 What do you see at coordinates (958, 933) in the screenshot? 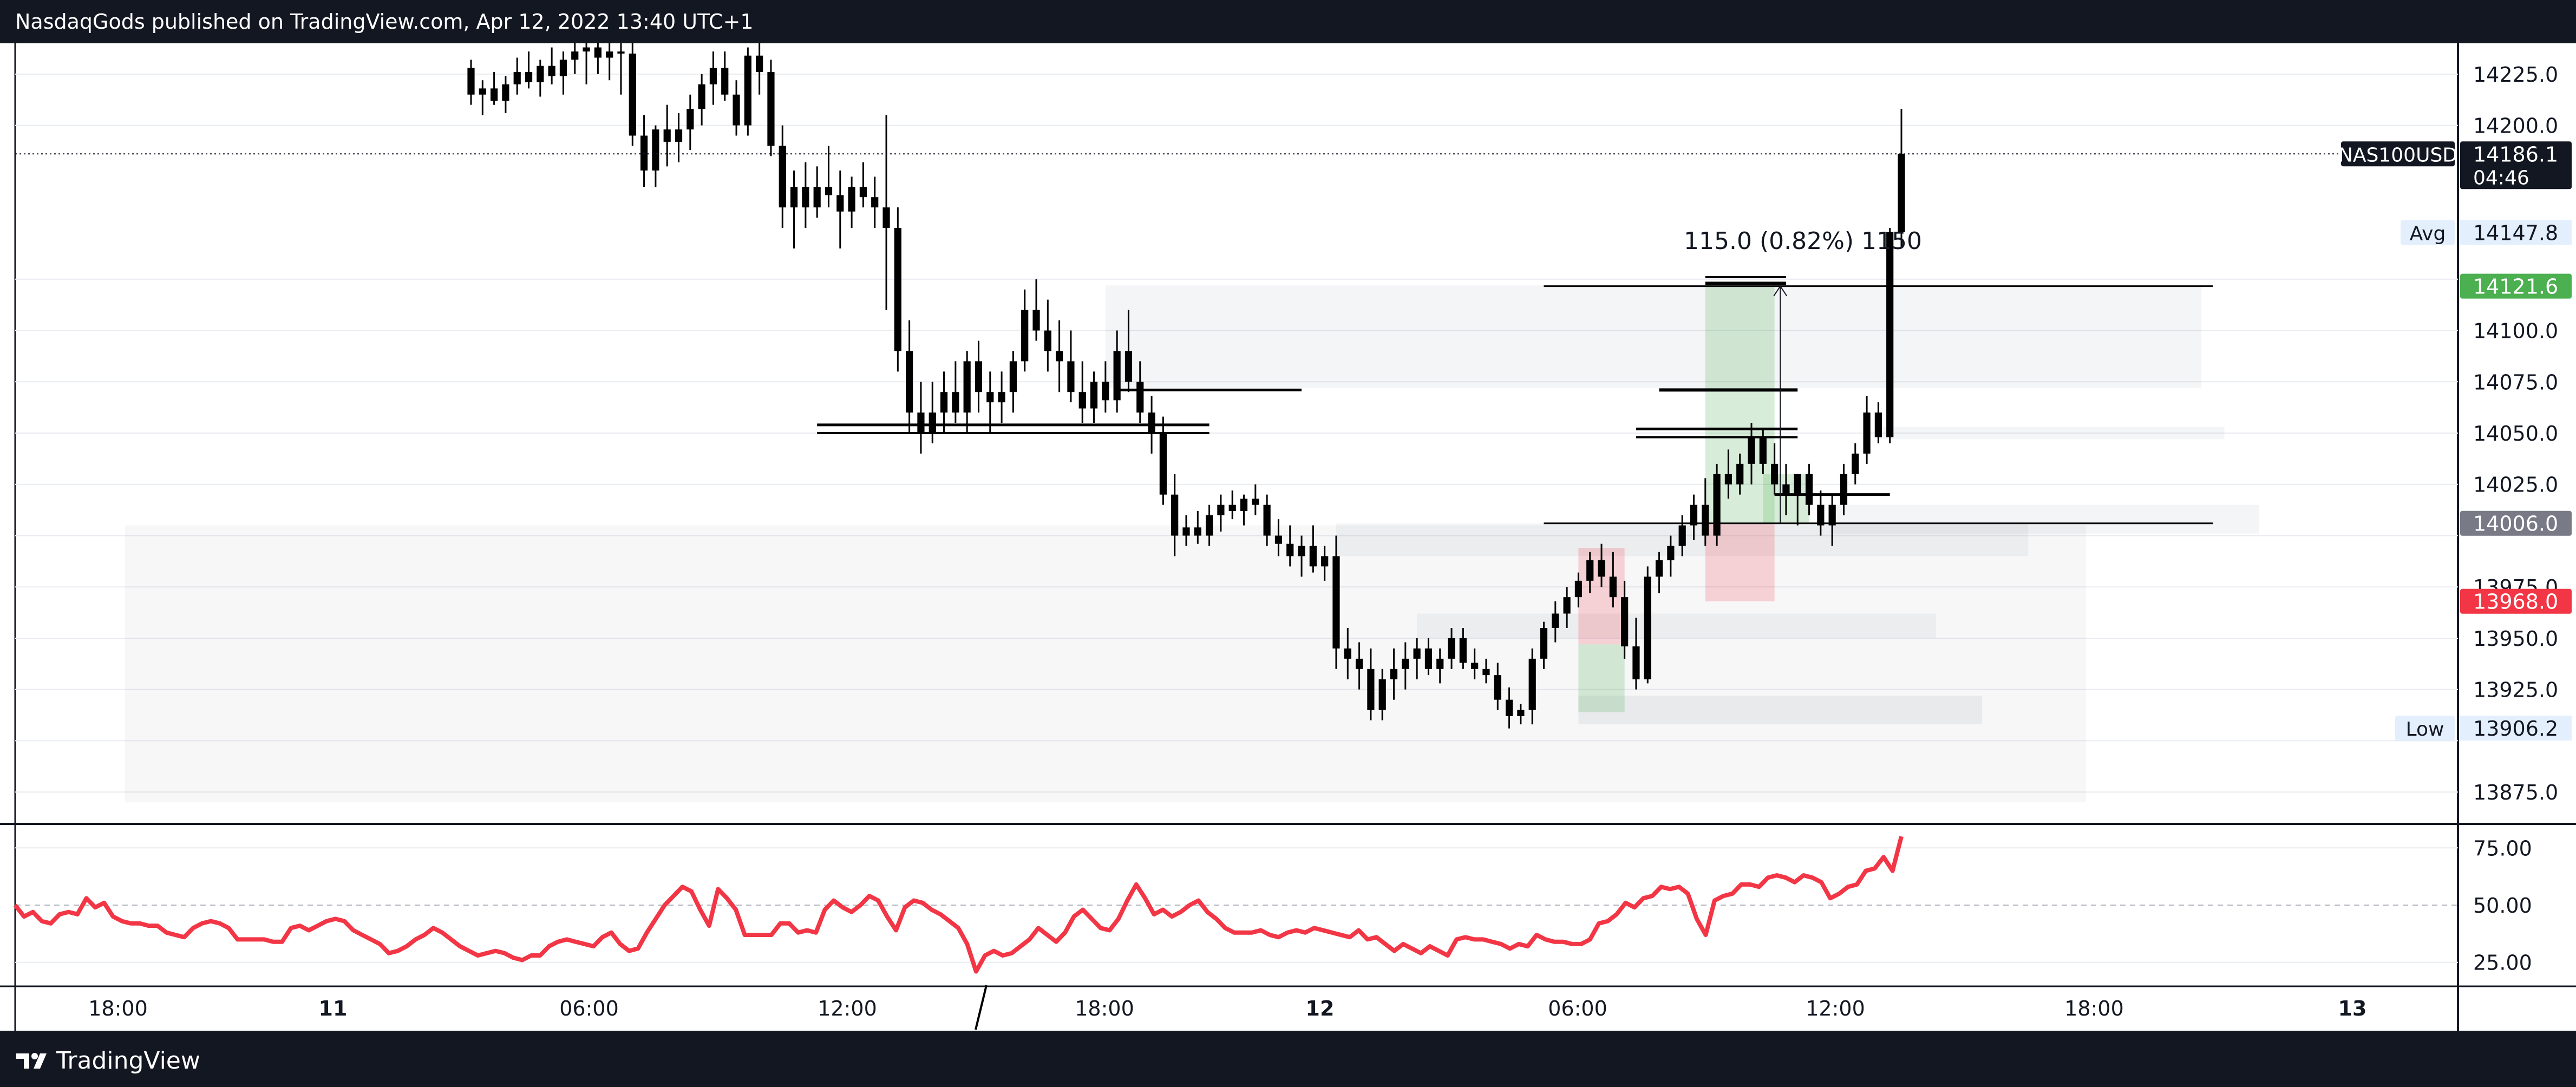
I see `rsi-pane` at bounding box center [958, 933].